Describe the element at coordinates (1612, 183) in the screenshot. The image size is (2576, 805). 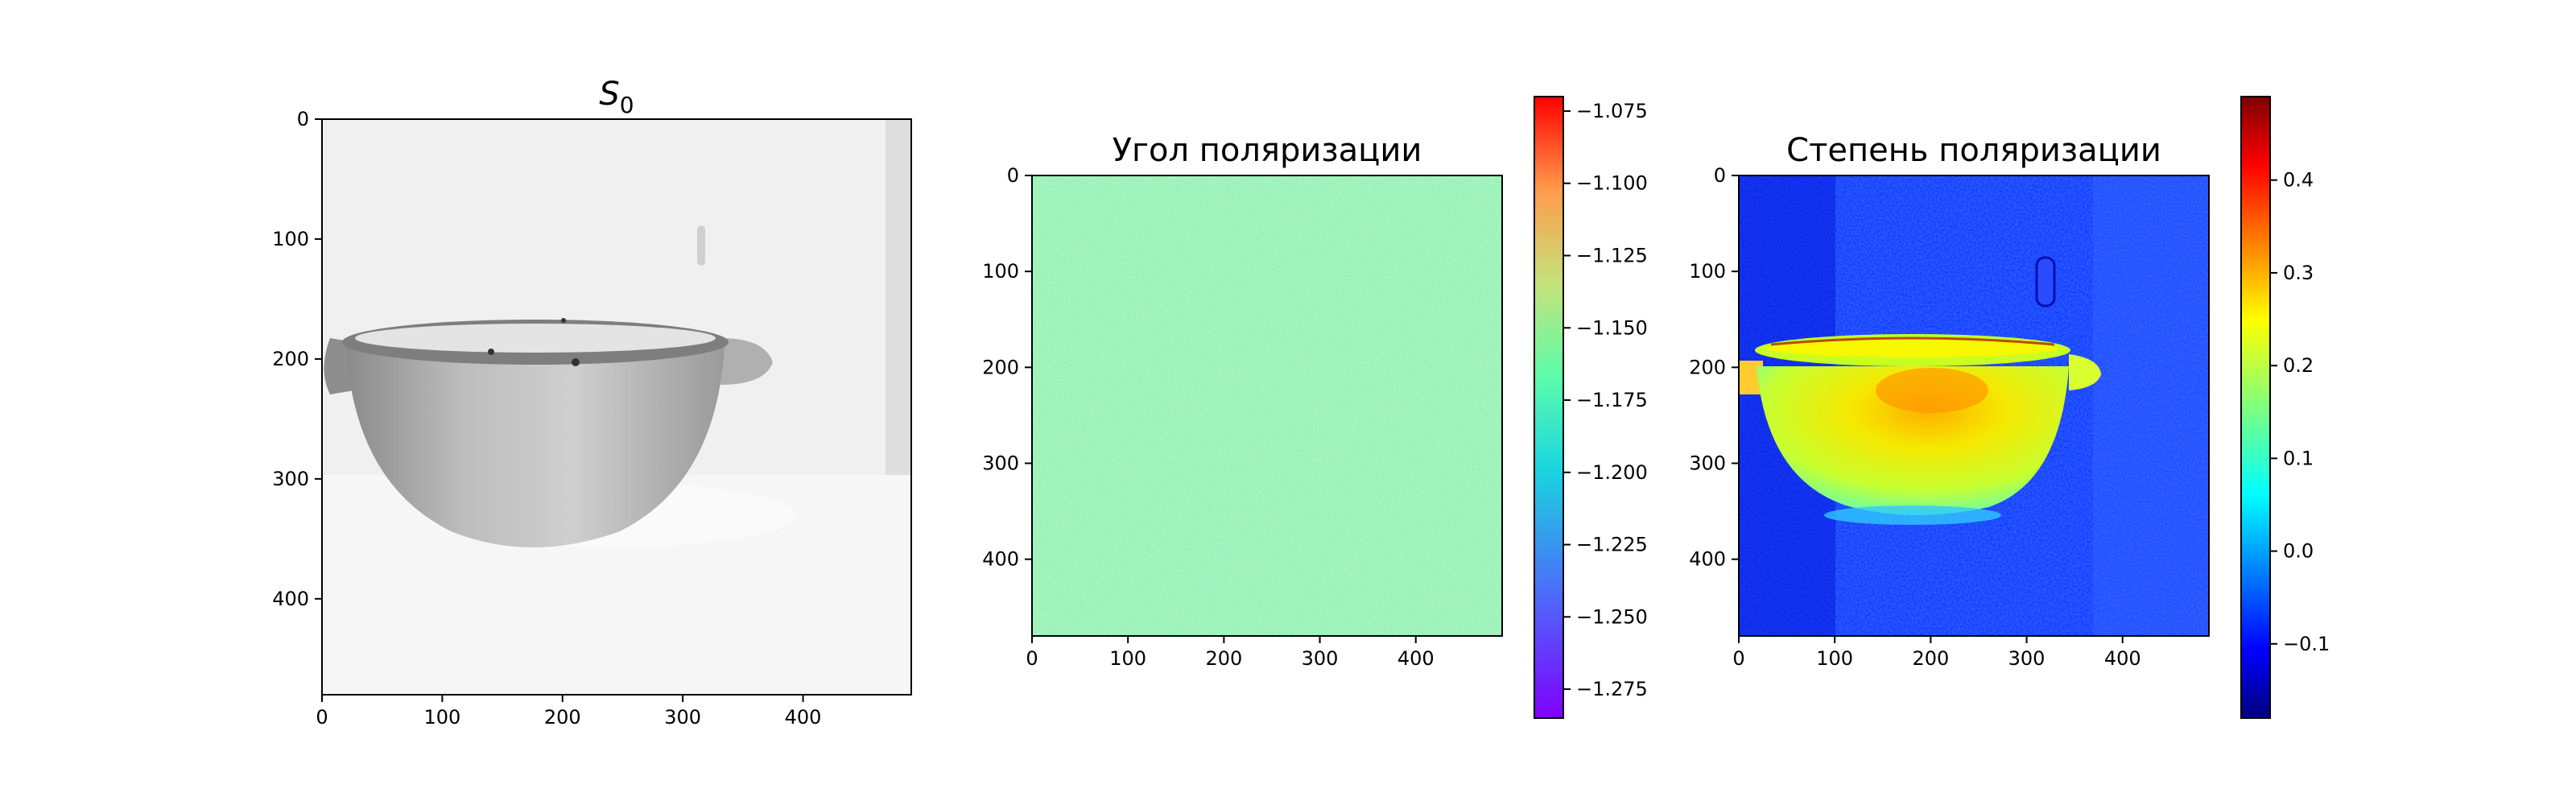
I see `colorbar-tick-label: −1.100` at that location.